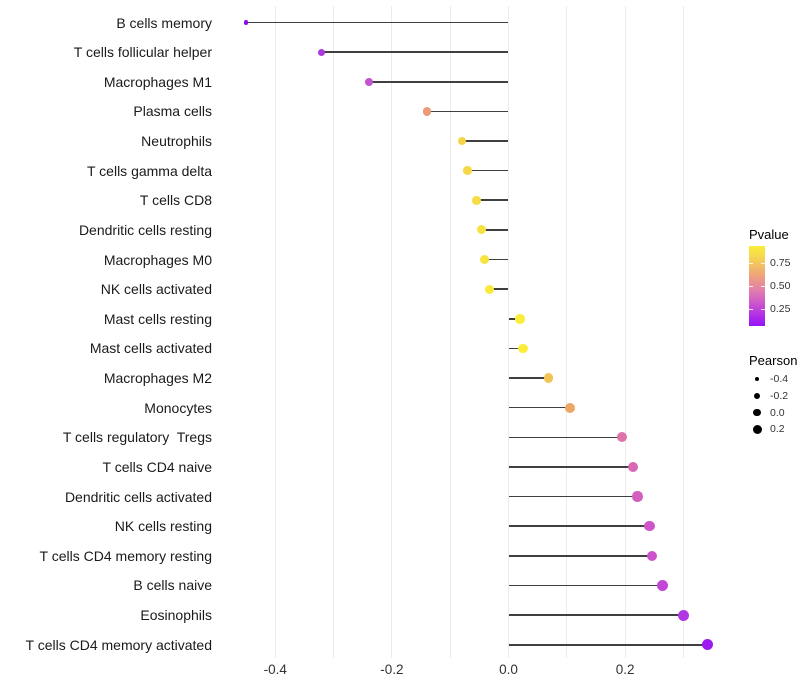  Describe the element at coordinates (757, 286) in the screenshot. I see `pvalue-colorbar` at that location.